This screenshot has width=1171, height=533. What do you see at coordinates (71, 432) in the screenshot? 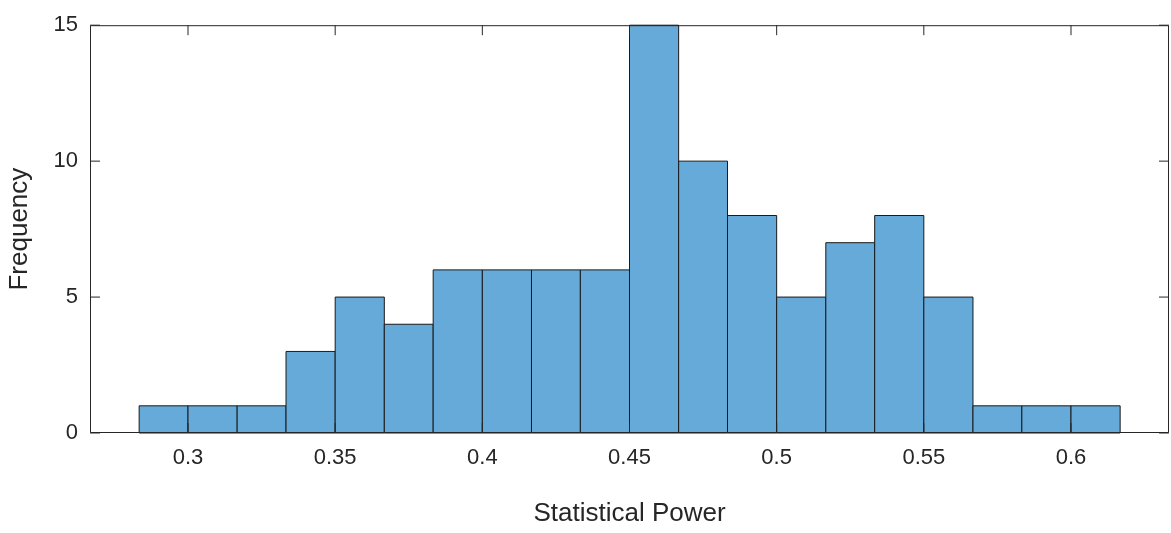
I see `y-tick-label: 0` at bounding box center [71, 432].